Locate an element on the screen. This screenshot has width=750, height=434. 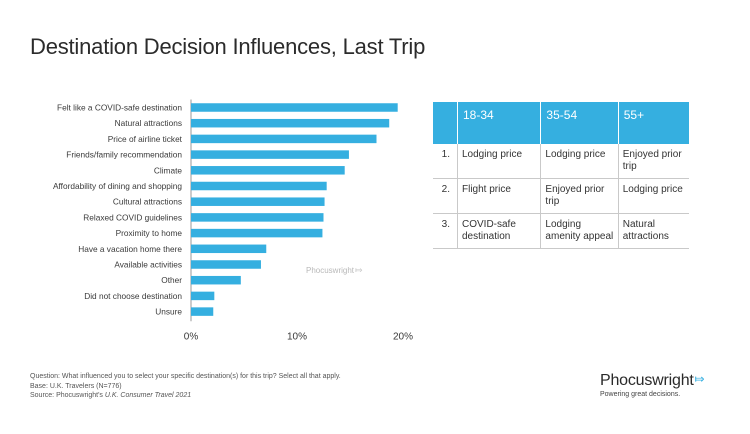
x-tick-label: 20% is located at coordinates (403, 336).